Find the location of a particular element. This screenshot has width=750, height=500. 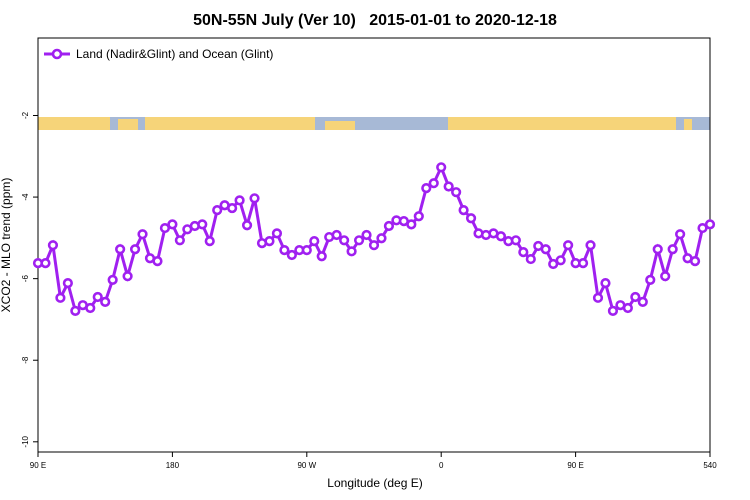

x-axis-label: Longitude (deg E) is located at coordinates (374, 483).